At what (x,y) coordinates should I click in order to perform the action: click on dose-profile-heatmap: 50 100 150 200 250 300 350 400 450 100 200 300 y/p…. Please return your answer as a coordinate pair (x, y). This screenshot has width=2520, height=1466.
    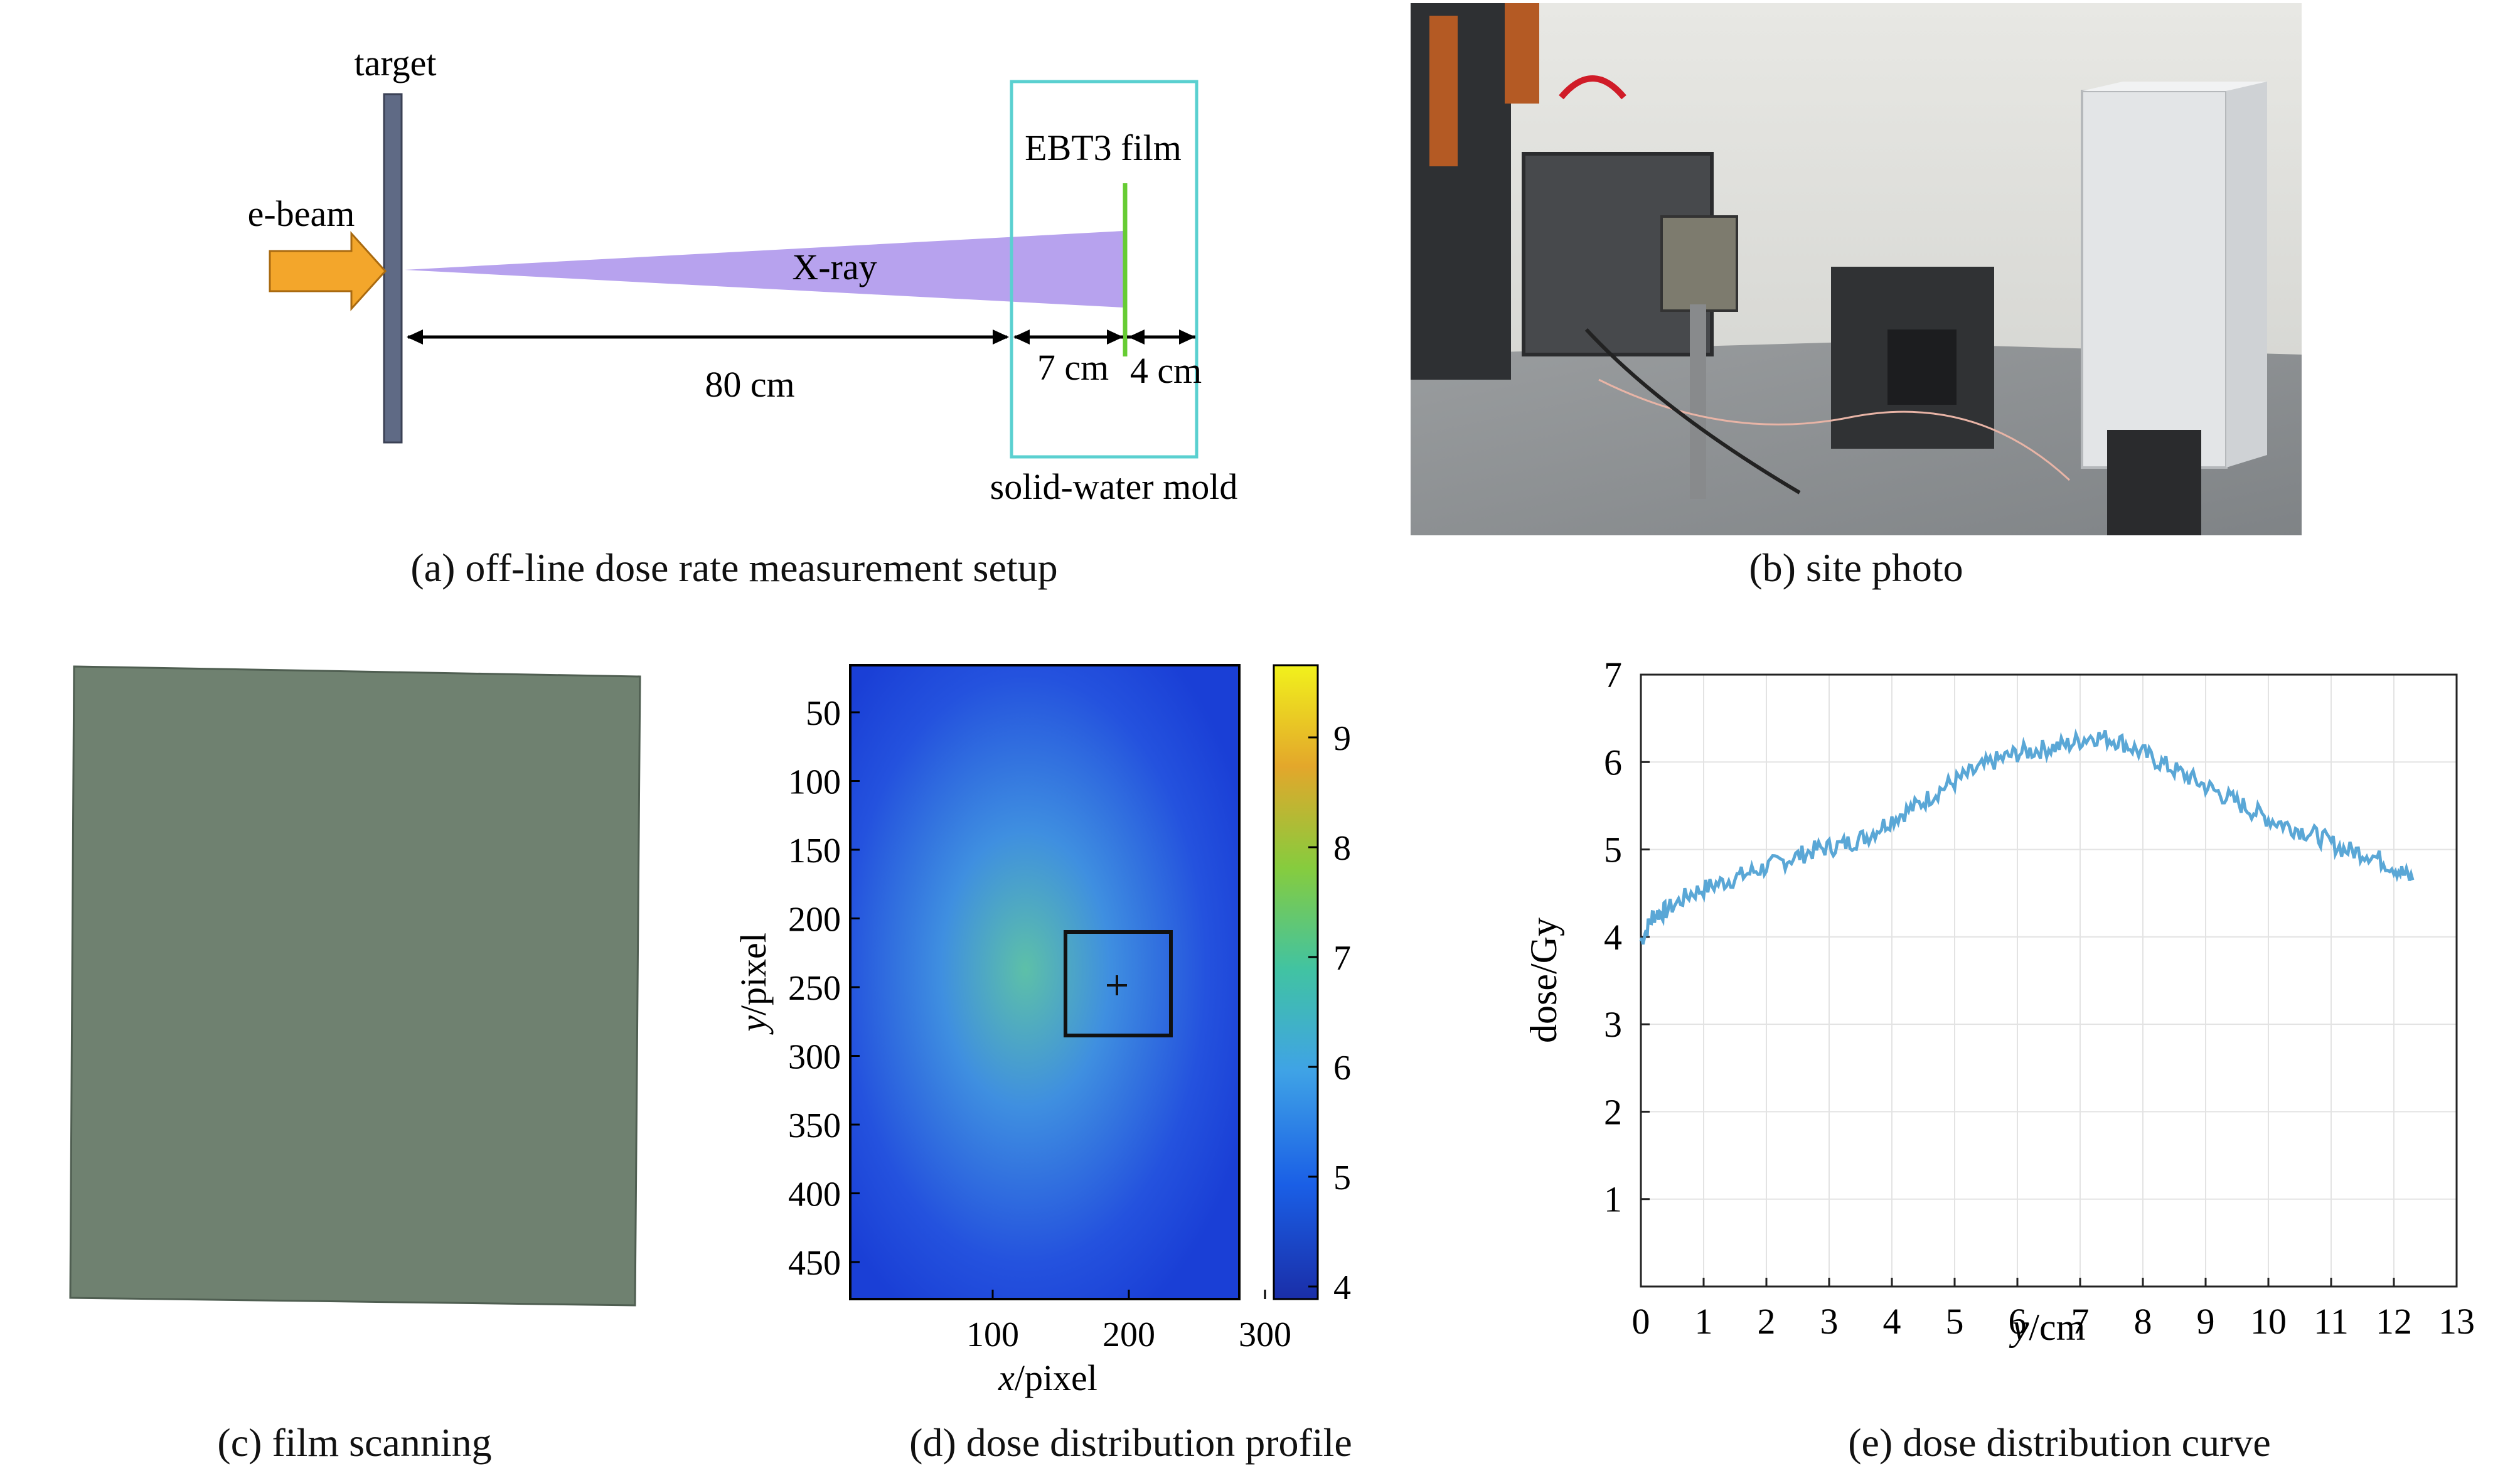
    Looking at the image, I should click on (1042, 1031).